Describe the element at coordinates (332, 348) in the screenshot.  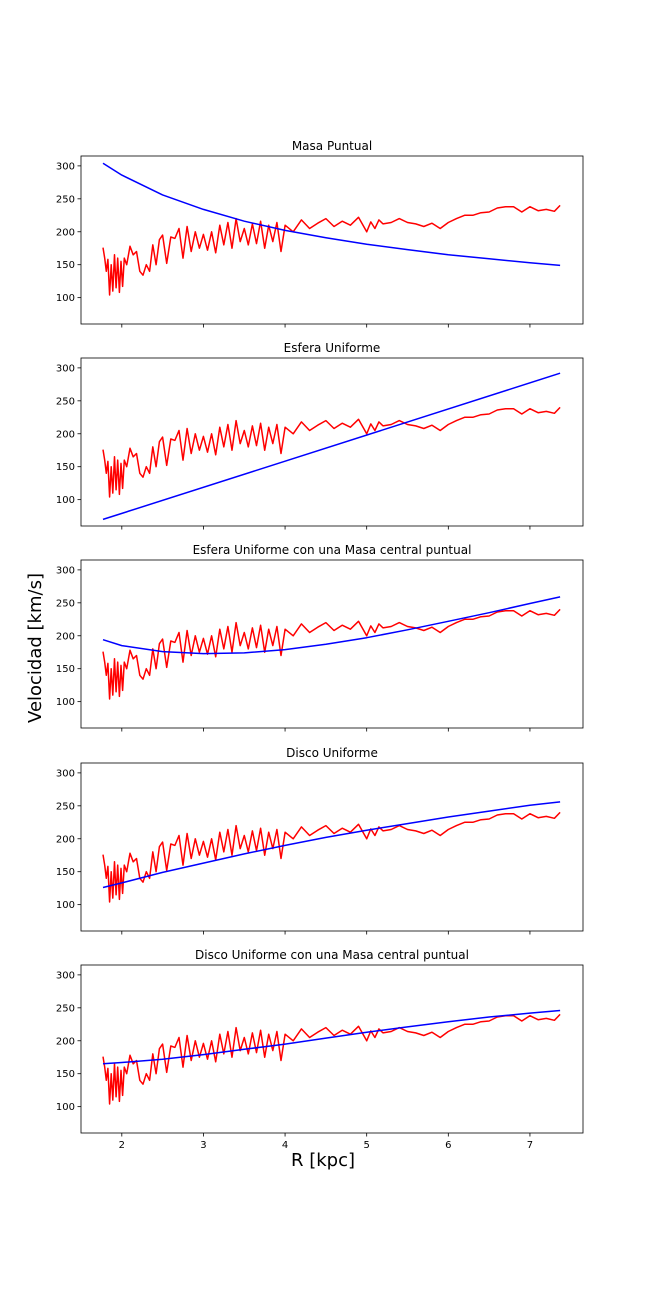
I see `subplot-title: Esfera Uniforme` at that location.